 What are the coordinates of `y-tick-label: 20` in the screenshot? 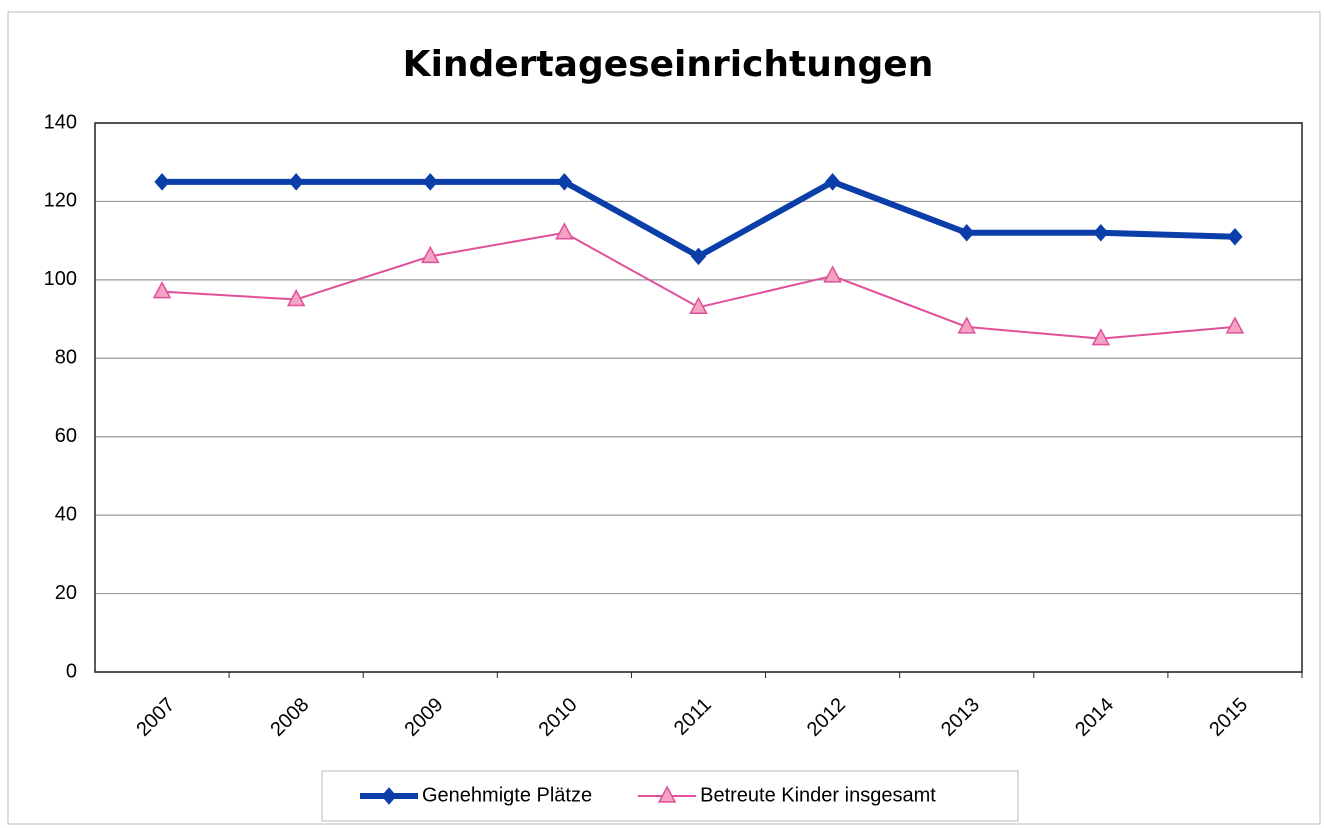 It's located at (66, 593).